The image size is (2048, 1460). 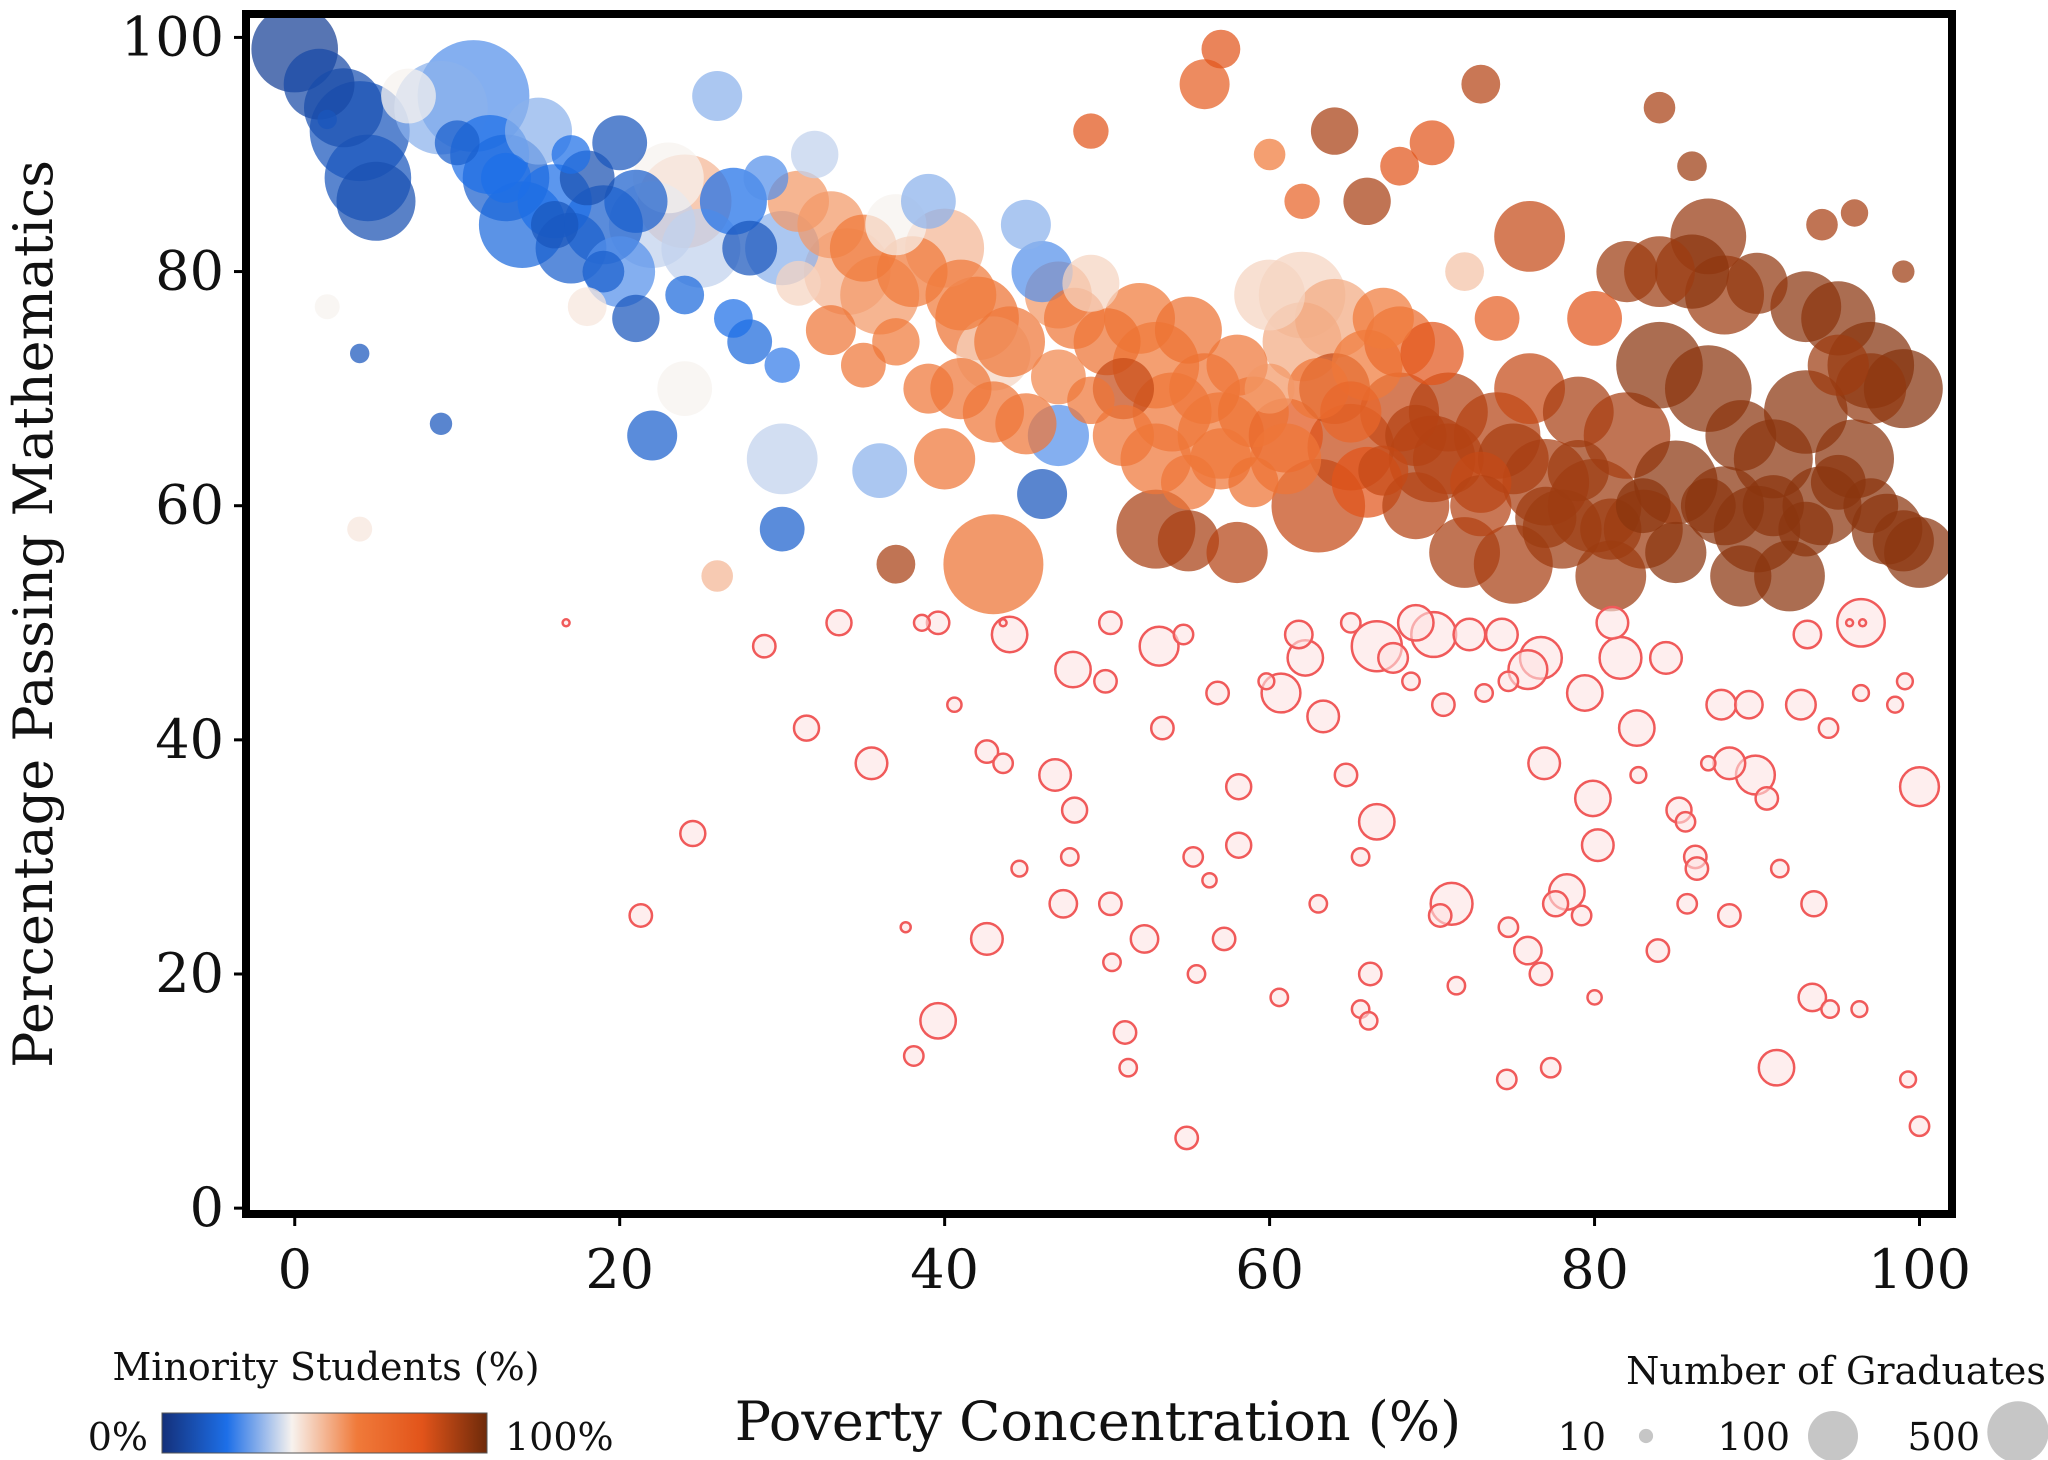 What do you see at coordinates (1753, 1437) in the screenshot?
I see `size-legend-label-100: 100` at bounding box center [1753, 1437].